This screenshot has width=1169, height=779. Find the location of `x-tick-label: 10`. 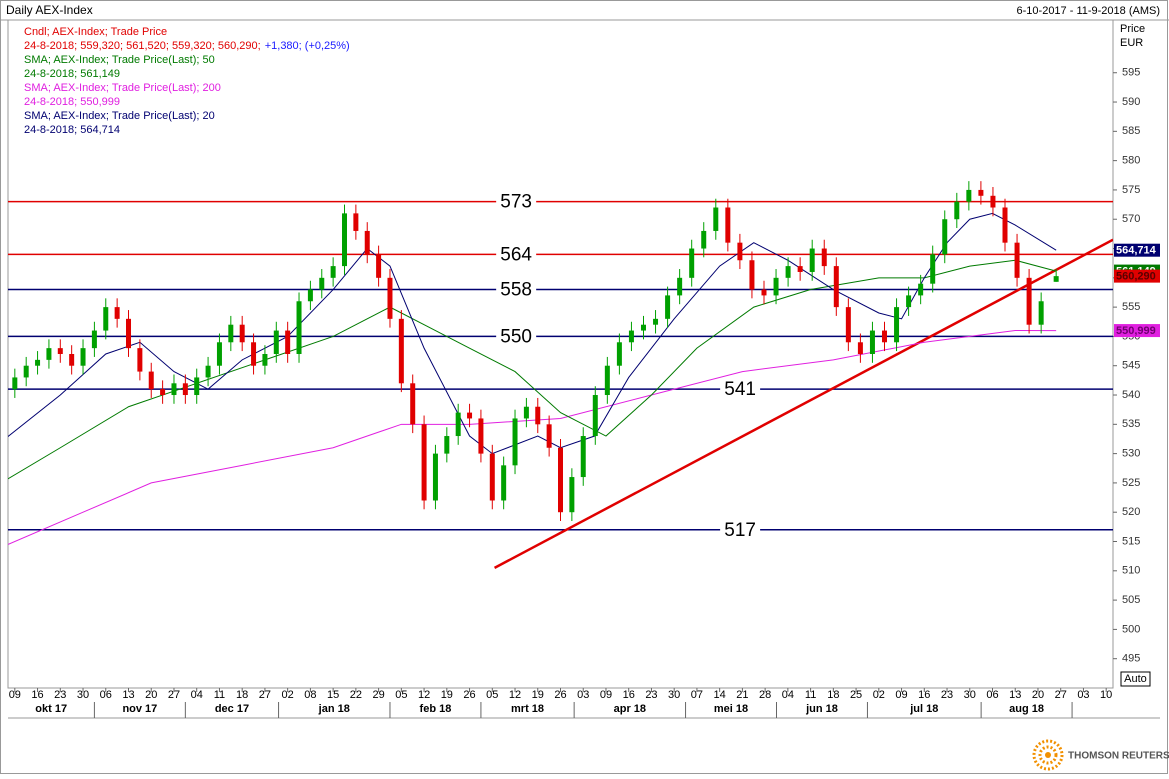

x-tick-label: 10 is located at coordinates (1106, 695).